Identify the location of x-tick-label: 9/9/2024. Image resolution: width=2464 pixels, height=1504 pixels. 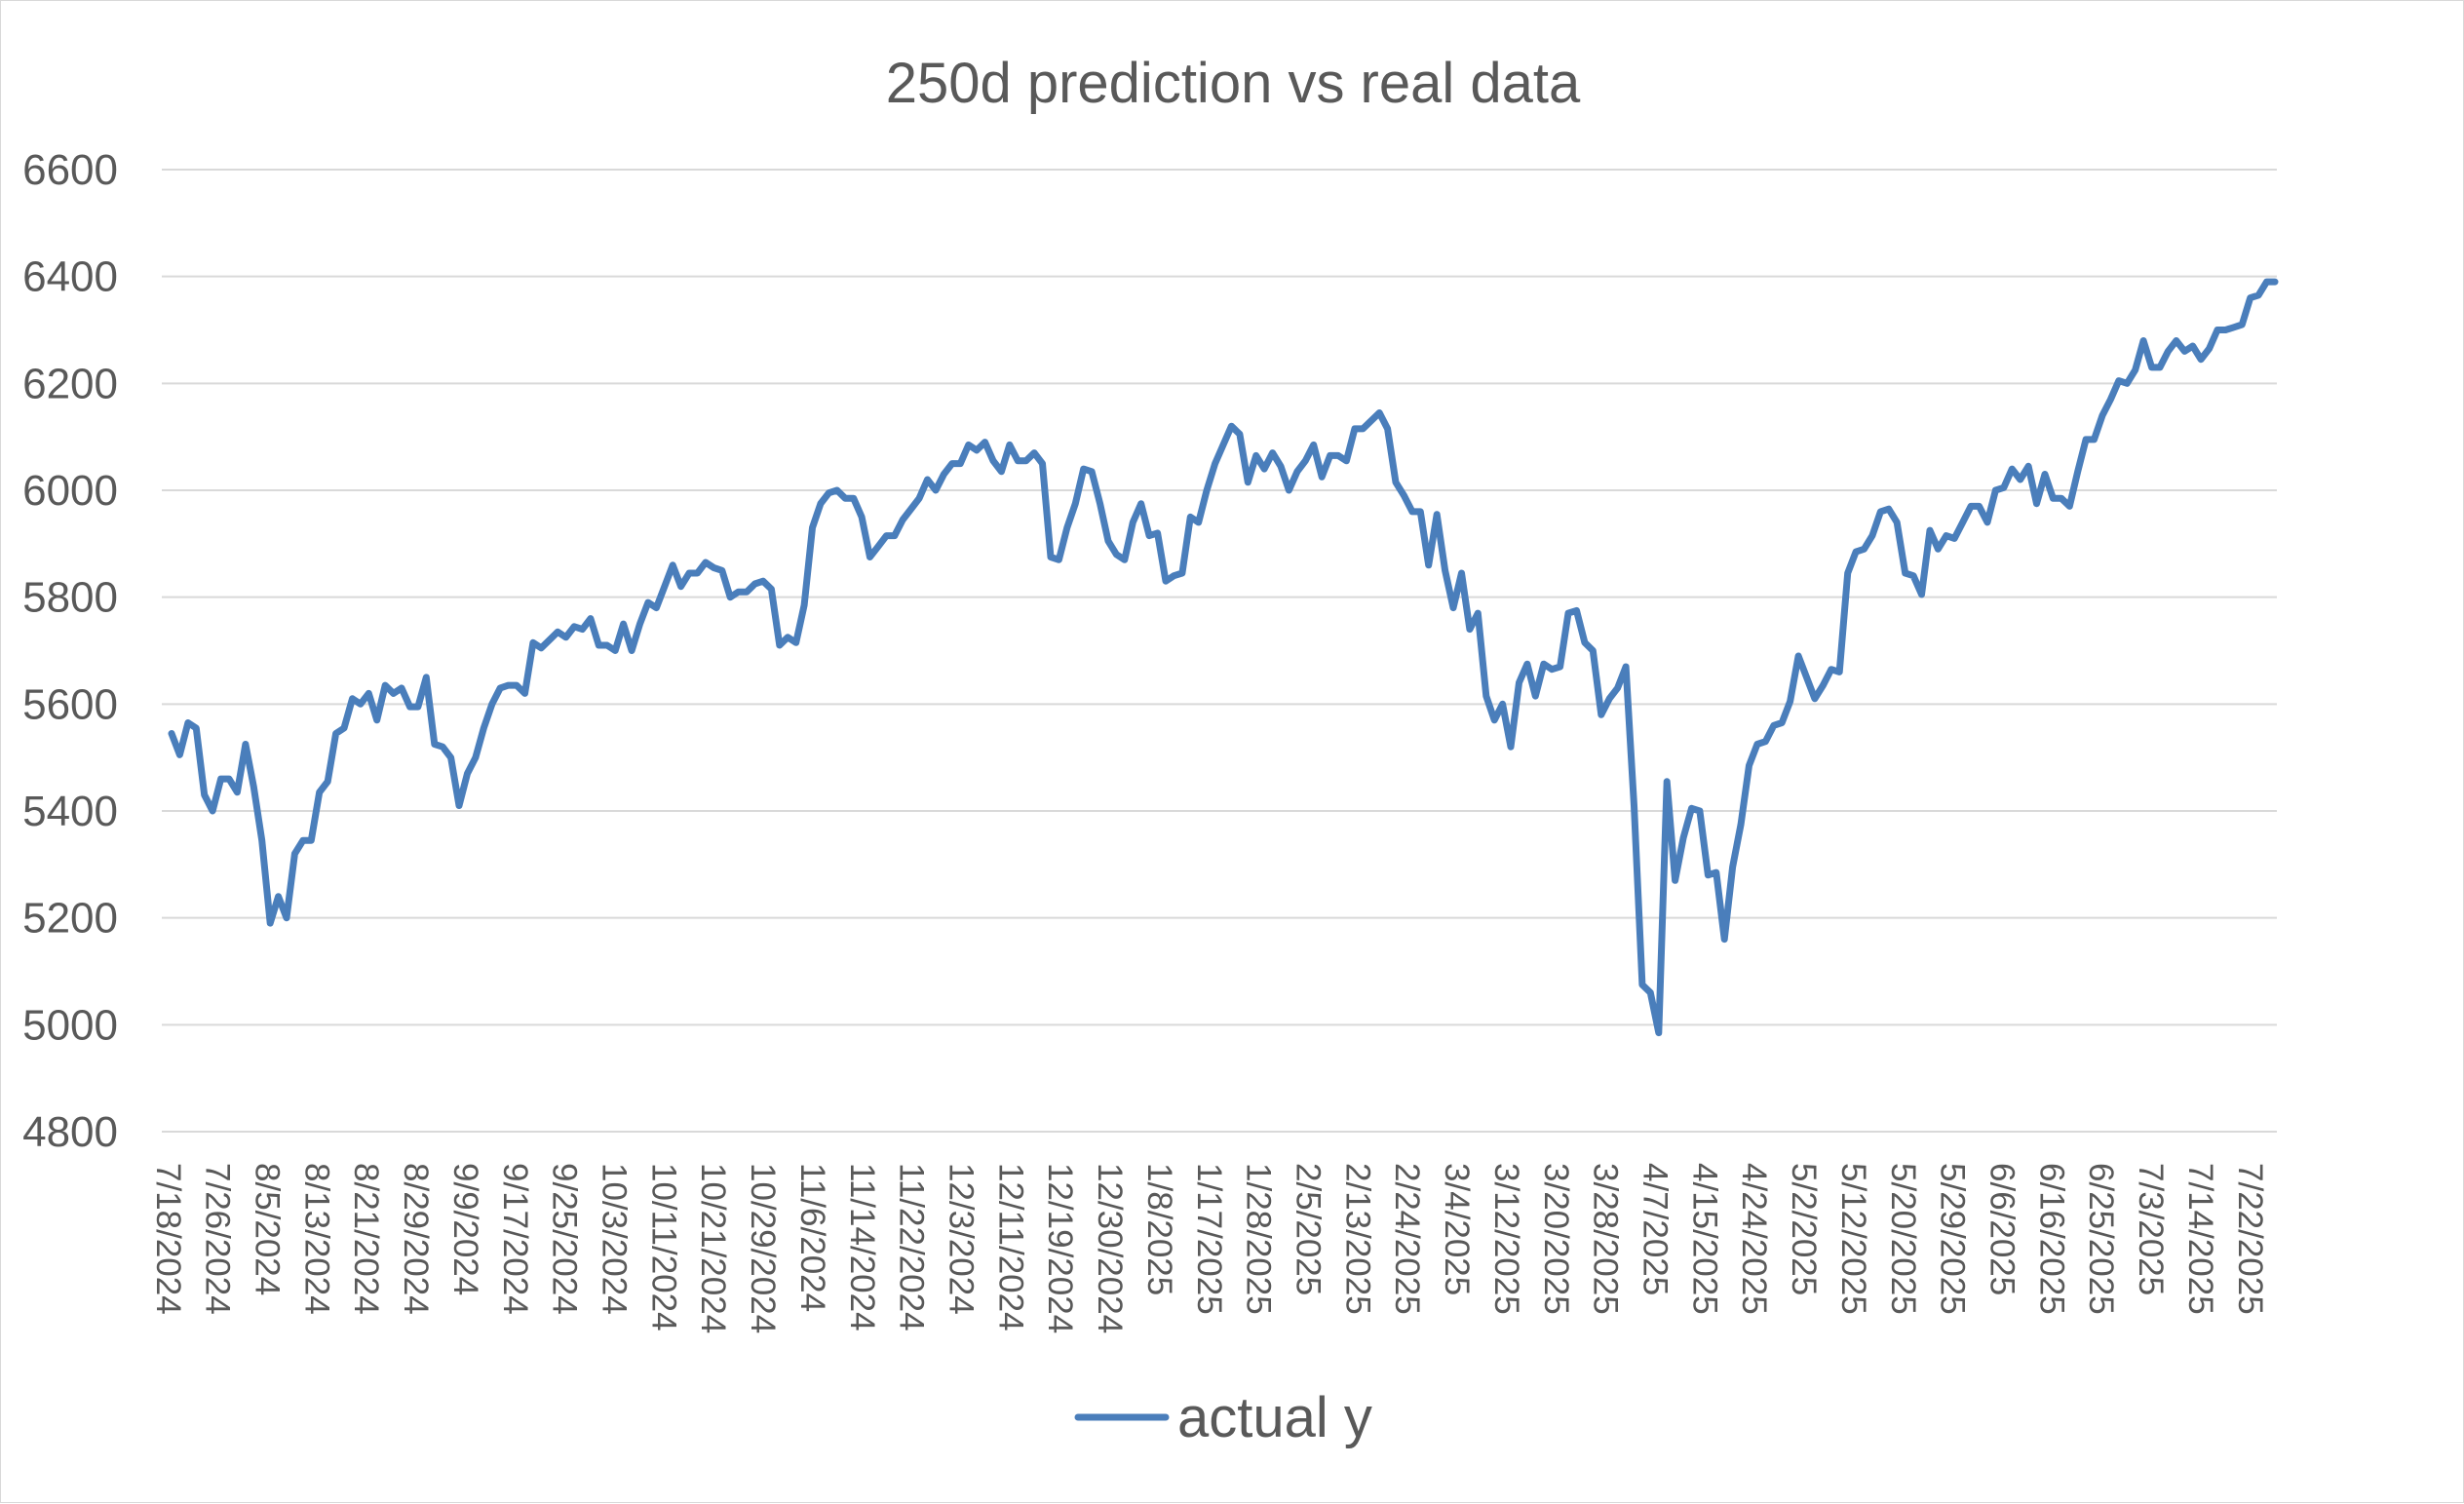
(465, 1229).